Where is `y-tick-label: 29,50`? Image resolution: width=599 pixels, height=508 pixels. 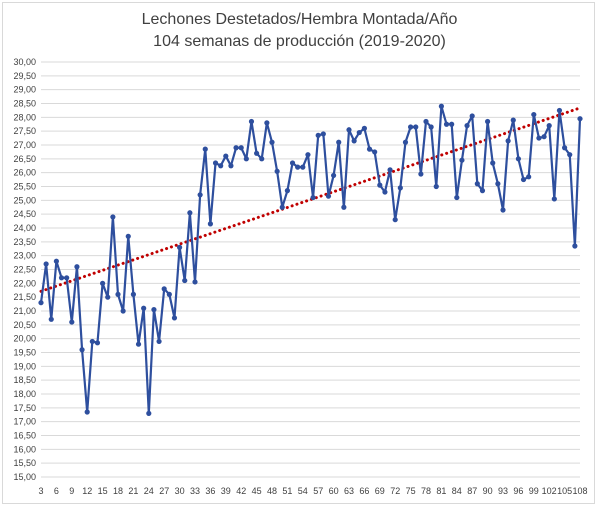 y-tick-label: 29,50 is located at coordinates (24, 76).